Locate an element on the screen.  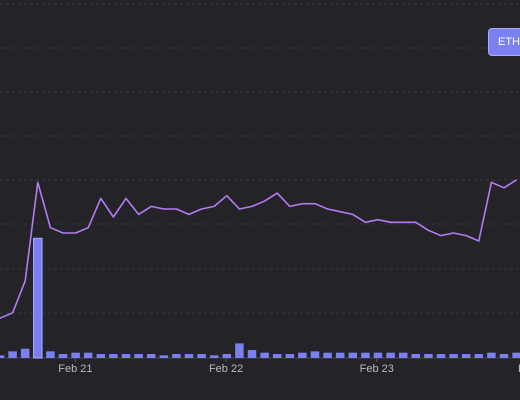
x-tick-label: Feb 21 is located at coordinates (75, 369).